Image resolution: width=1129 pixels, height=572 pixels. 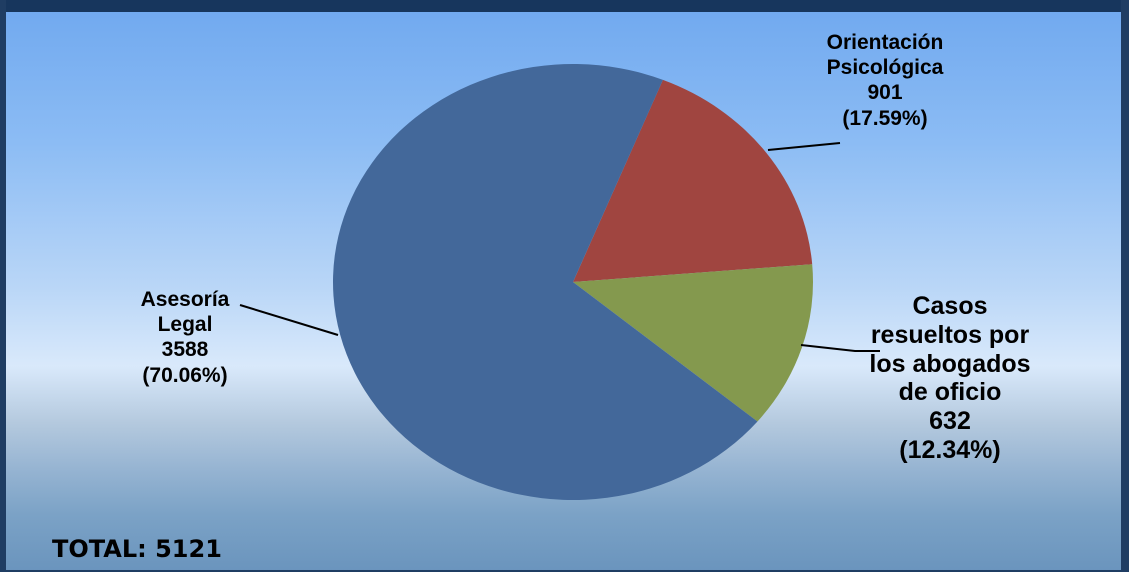 I want to click on slice-name-line: Psicológica, so click(x=885, y=68).